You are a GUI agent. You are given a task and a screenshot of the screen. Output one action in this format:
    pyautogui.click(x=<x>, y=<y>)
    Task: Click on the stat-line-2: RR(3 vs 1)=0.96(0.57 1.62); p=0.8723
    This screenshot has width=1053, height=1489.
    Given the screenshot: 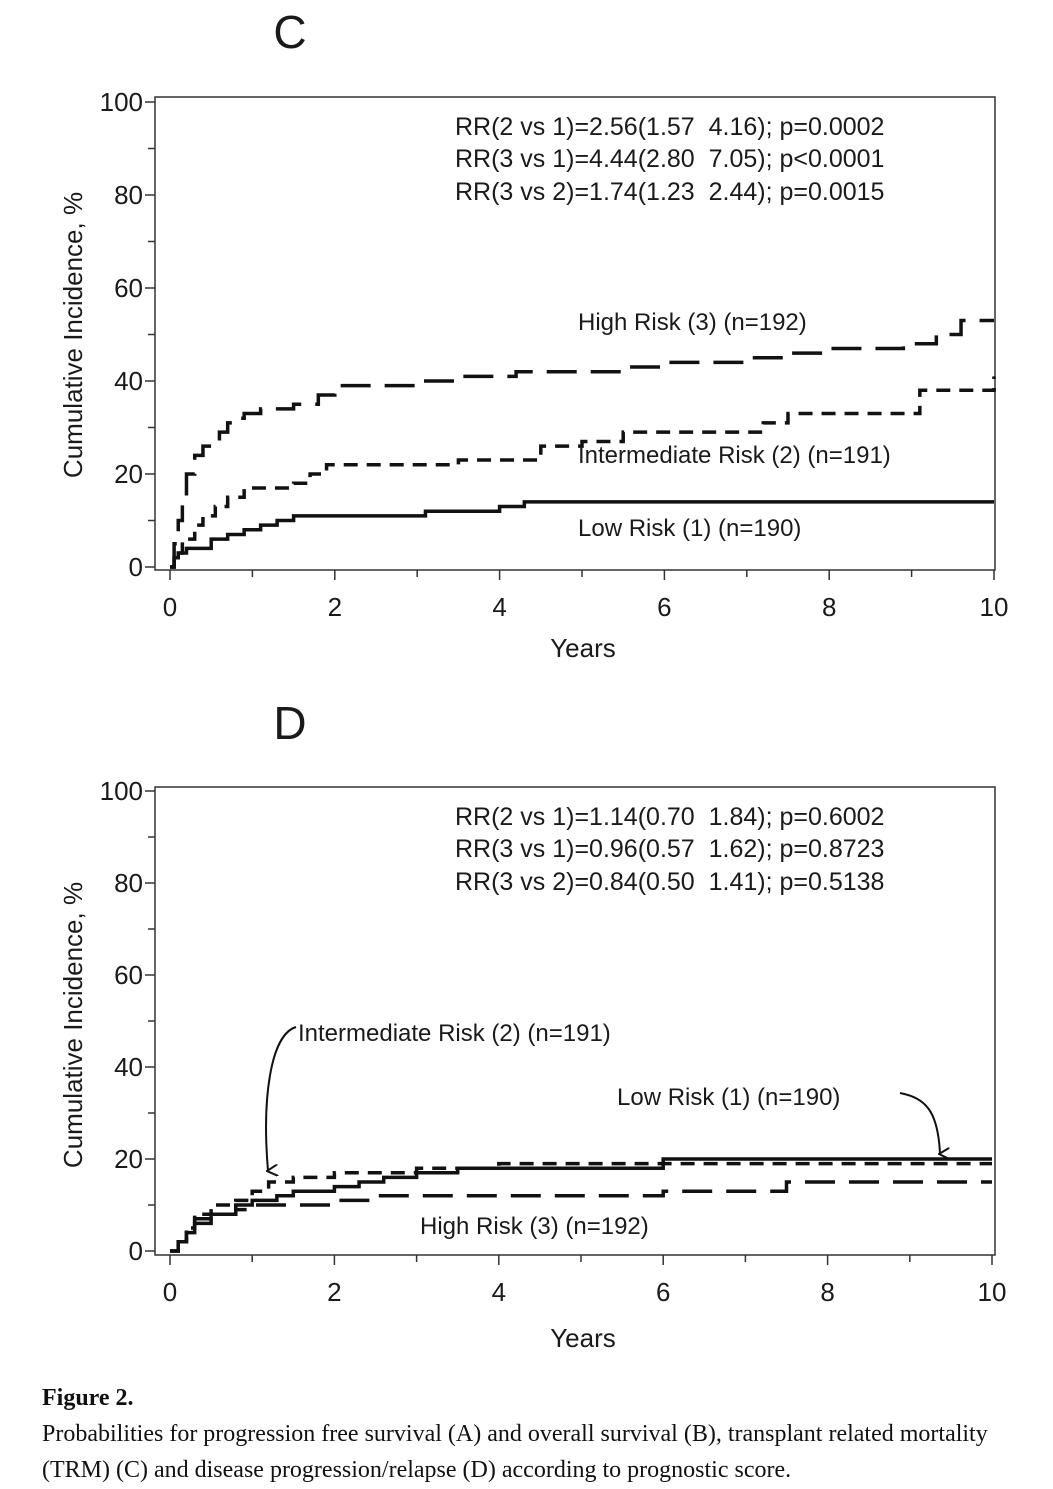 What is the action you would take?
    pyautogui.click(x=669, y=849)
    